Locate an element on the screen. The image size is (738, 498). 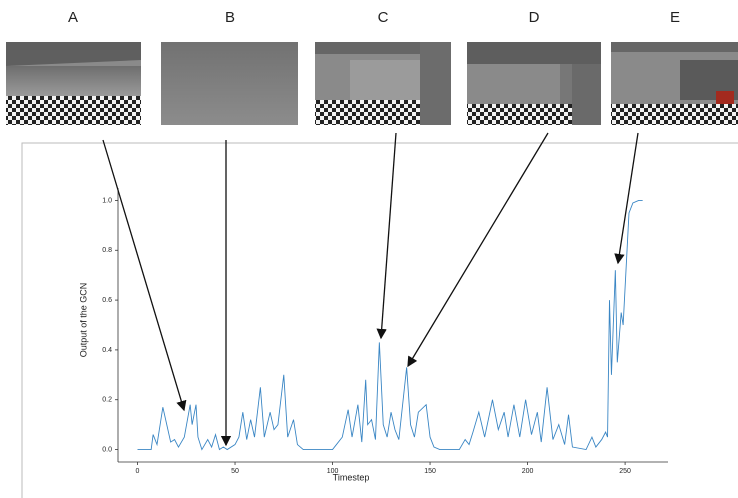
x-tick-label: 250 is located at coordinates (625, 471).